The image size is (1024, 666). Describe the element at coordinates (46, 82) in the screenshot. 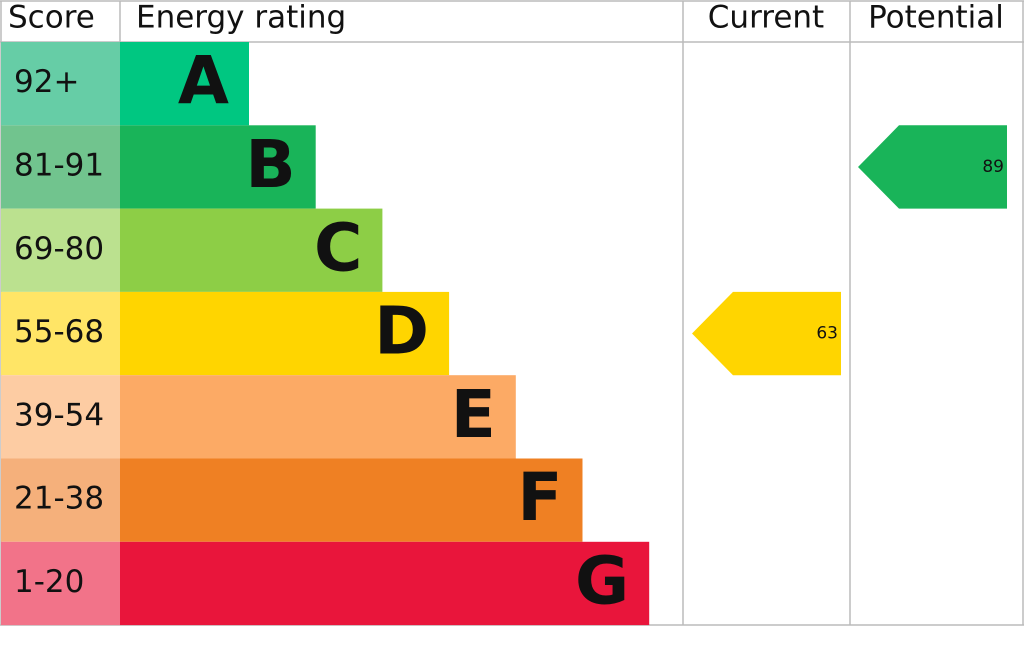

I see `score-label: 92+` at that location.